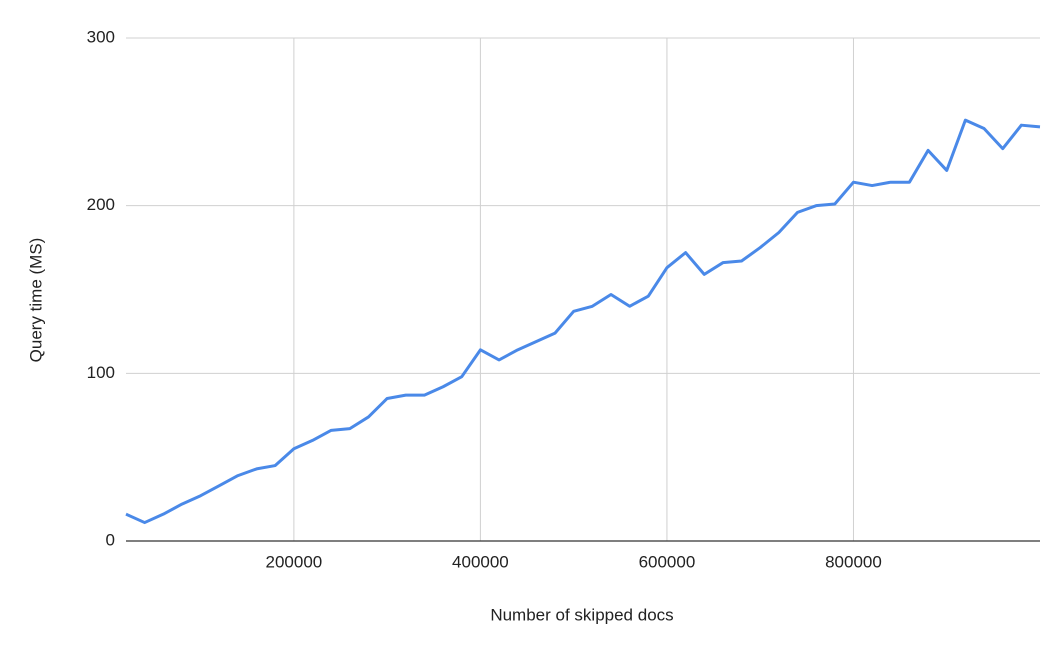 This screenshot has width=1064, height=652. Describe the element at coordinates (101, 36) in the screenshot. I see `y-tick-label: 300` at that location.